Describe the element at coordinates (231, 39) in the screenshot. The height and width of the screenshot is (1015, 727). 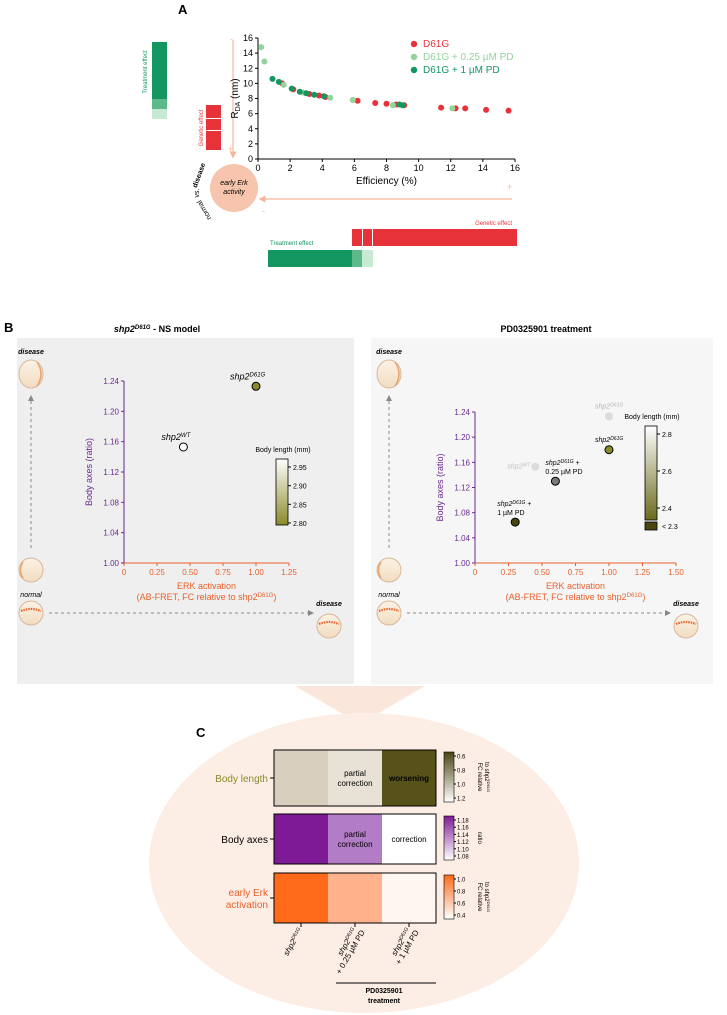
I see `vertical-minus-sign: -` at that location.